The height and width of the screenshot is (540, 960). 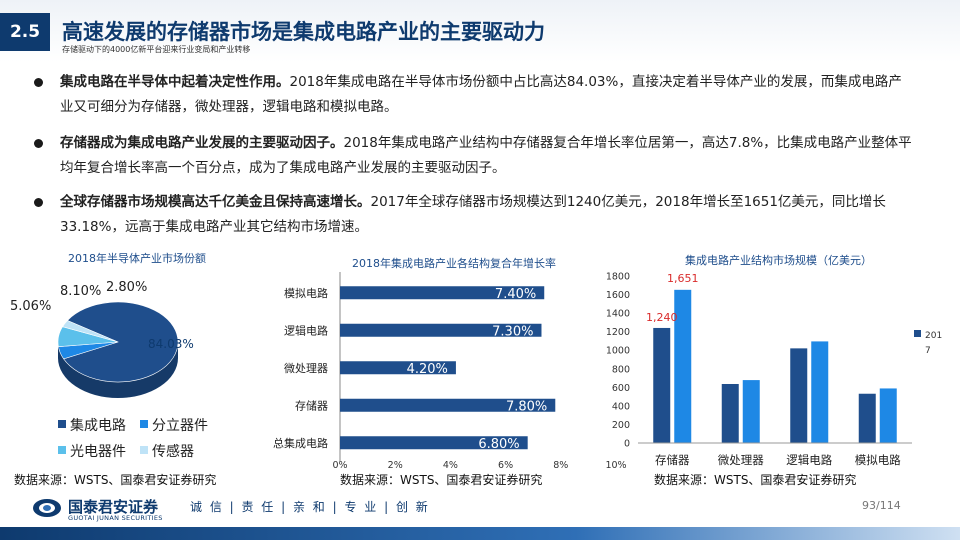 What do you see at coordinates (30, 306) in the screenshot?
I see `pie-label-分立器件: 5.06%` at bounding box center [30, 306].